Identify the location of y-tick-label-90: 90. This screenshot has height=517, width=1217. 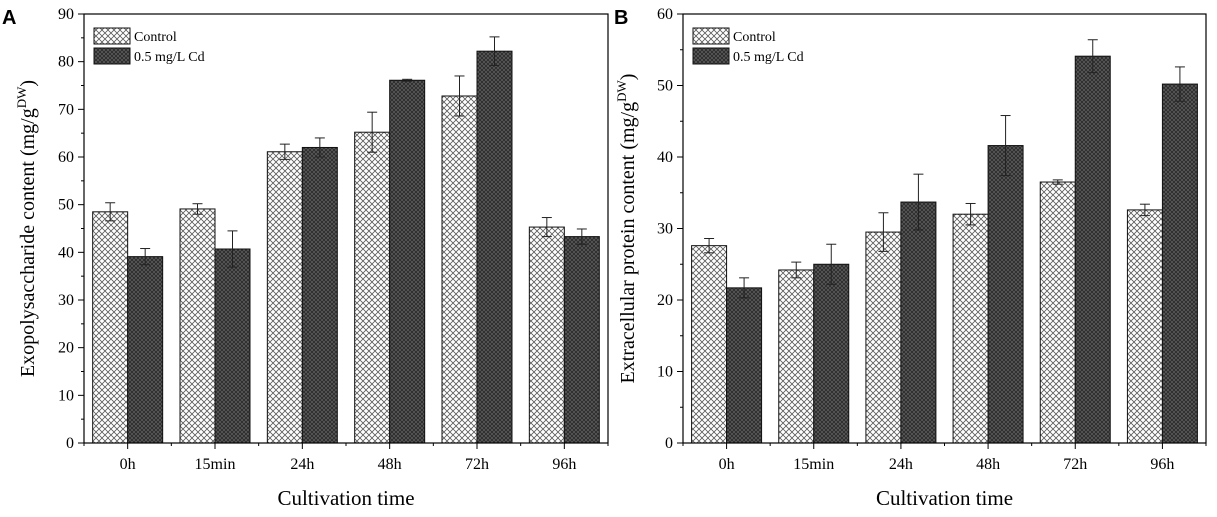
(66, 14).